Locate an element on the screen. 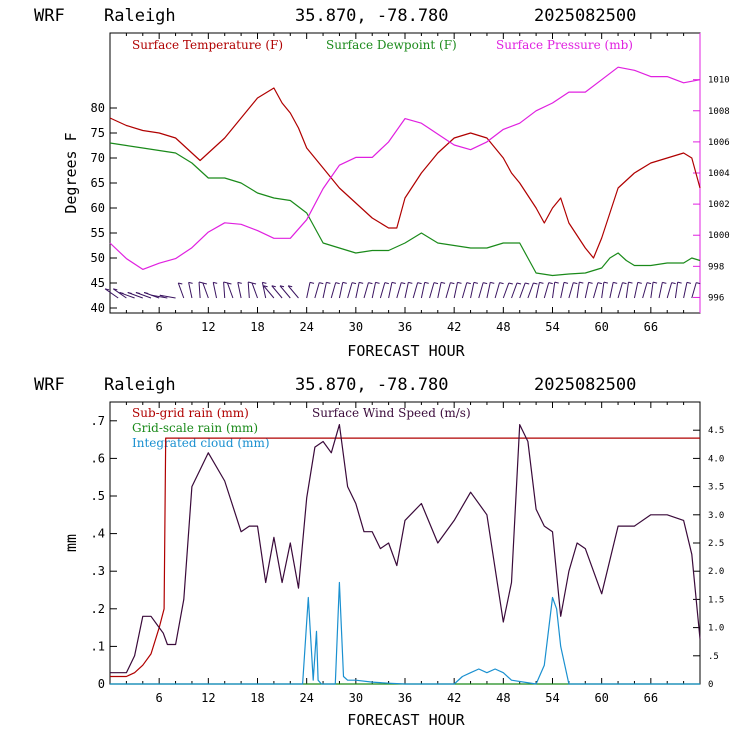 The width and height of the screenshot is (740, 740). y2-tick-label: 1.0 is located at coordinates (716, 629).